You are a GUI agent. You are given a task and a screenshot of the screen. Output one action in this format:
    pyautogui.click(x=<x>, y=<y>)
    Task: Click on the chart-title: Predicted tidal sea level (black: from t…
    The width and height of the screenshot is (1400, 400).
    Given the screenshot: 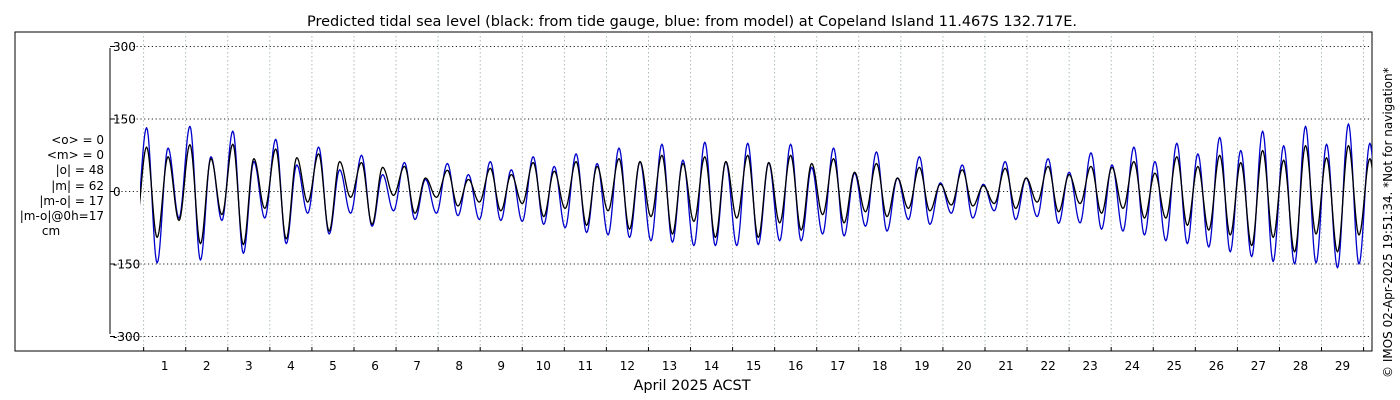 What is the action you would take?
    pyautogui.click(x=692, y=22)
    